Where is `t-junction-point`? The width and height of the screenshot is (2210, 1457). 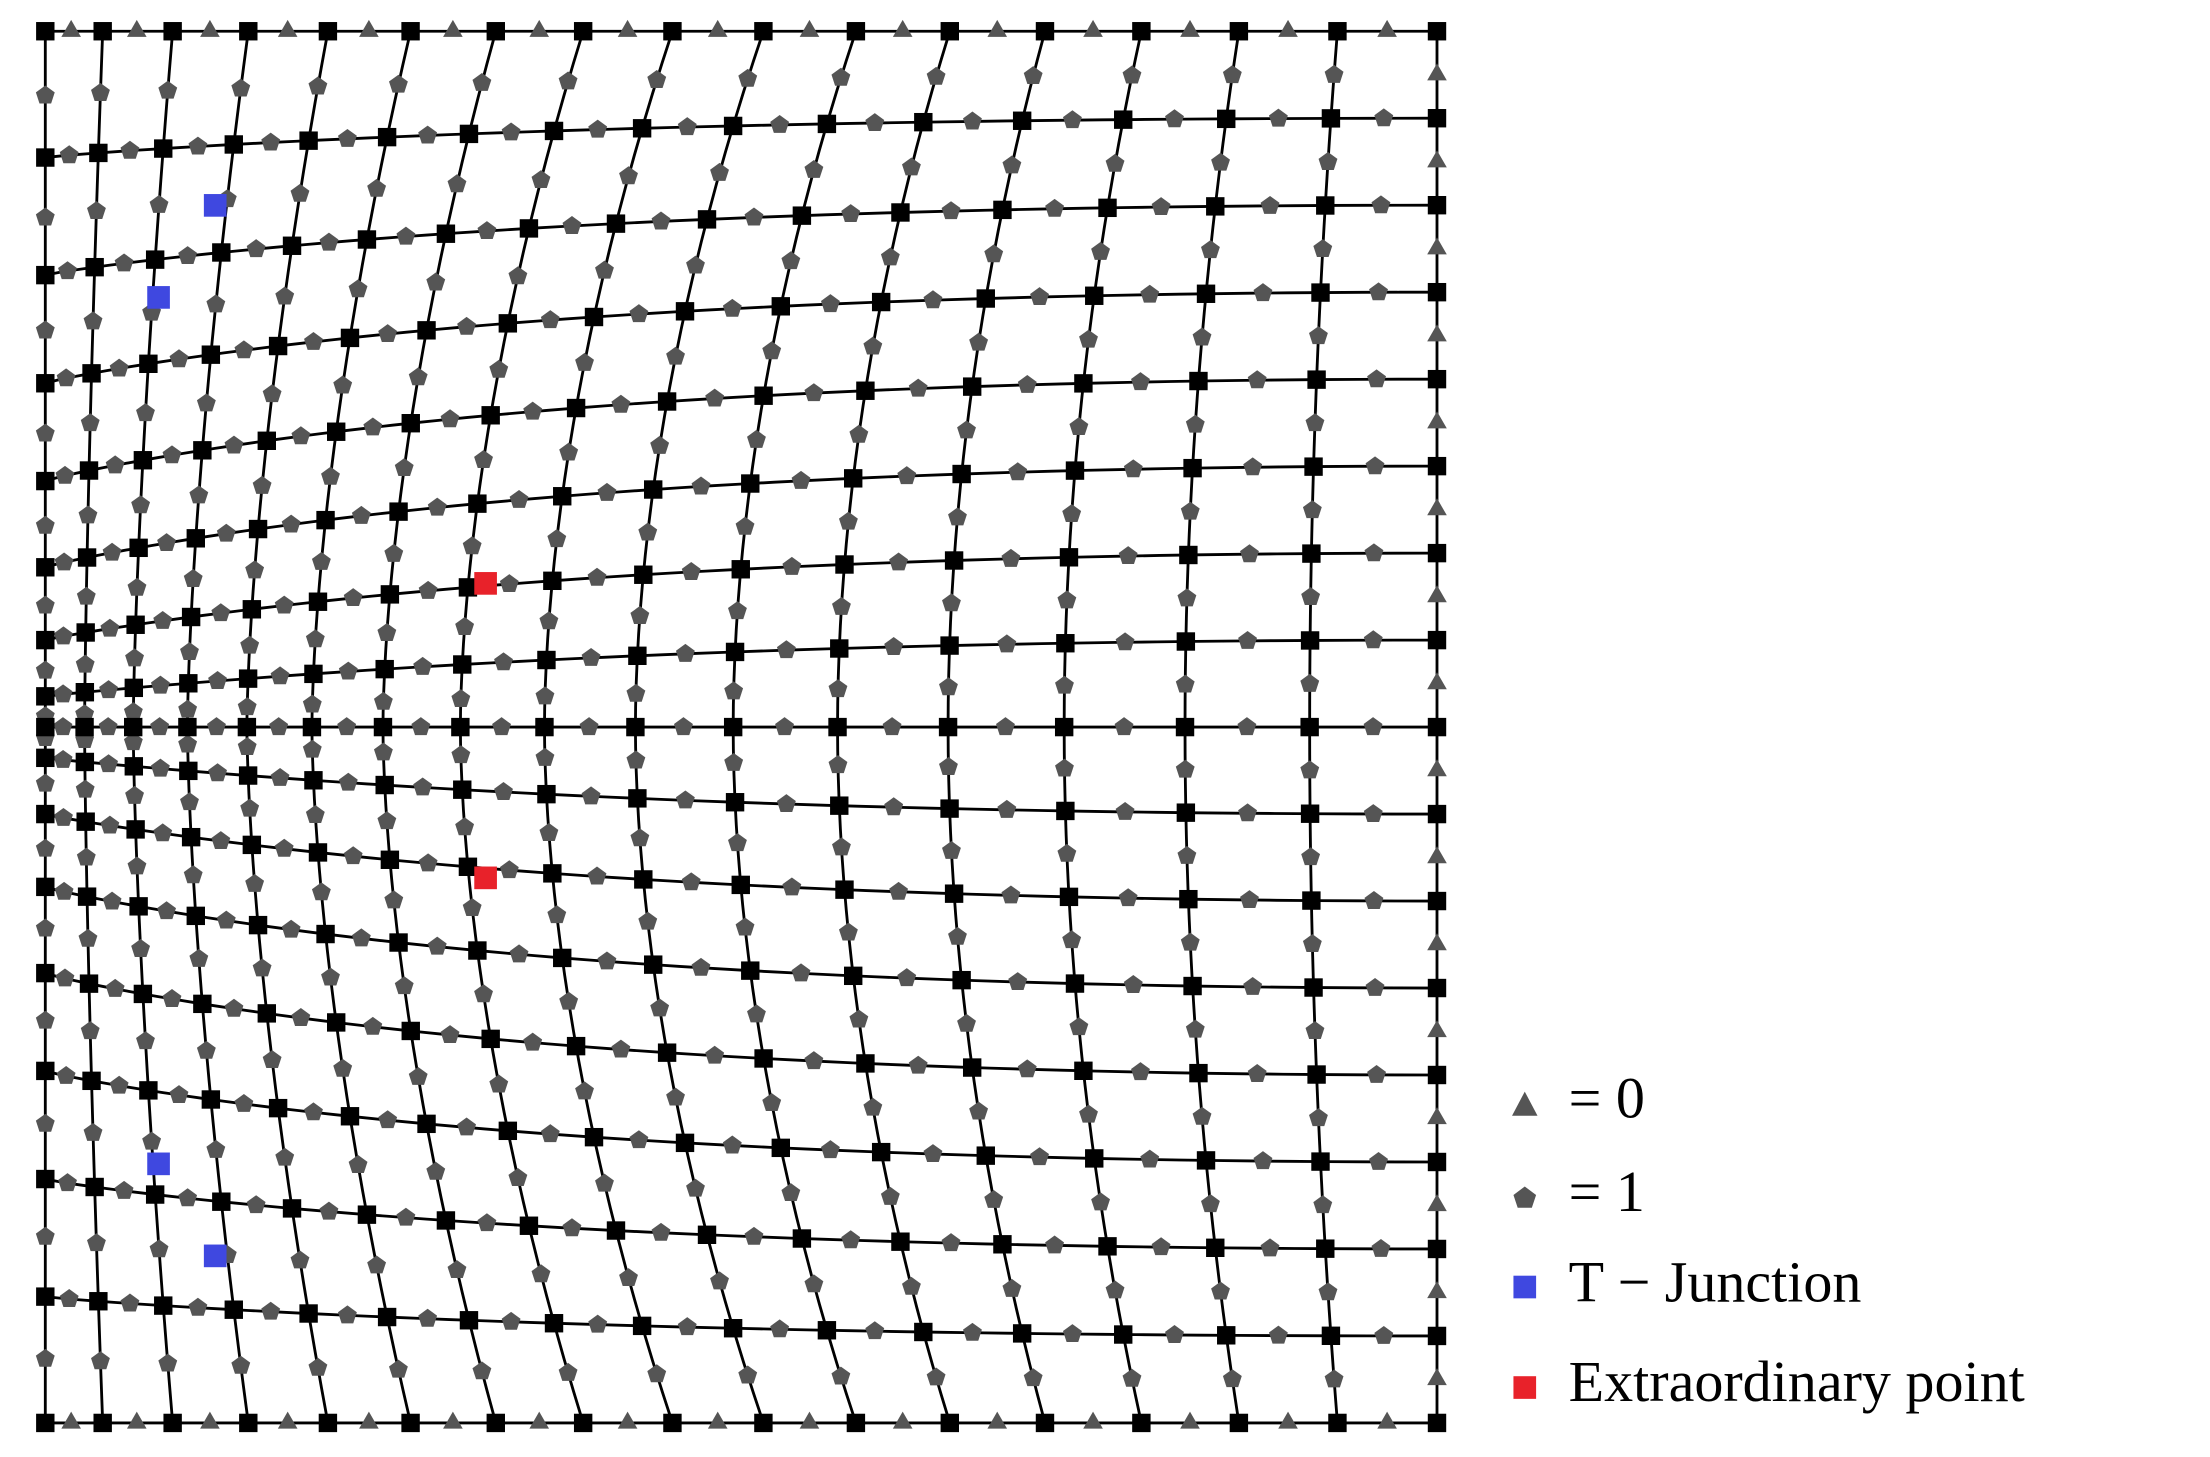
t-junction-point is located at coordinates (158, 1164).